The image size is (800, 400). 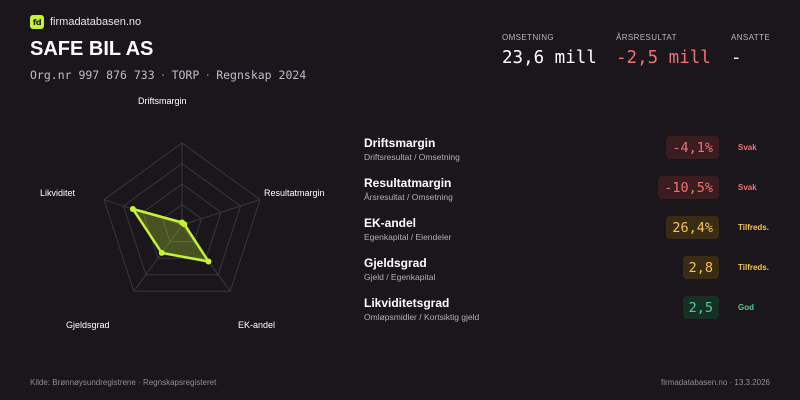 What do you see at coordinates (736, 58) in the screenshot?
I see `stat-value: -` at bounding box center [736, 58].